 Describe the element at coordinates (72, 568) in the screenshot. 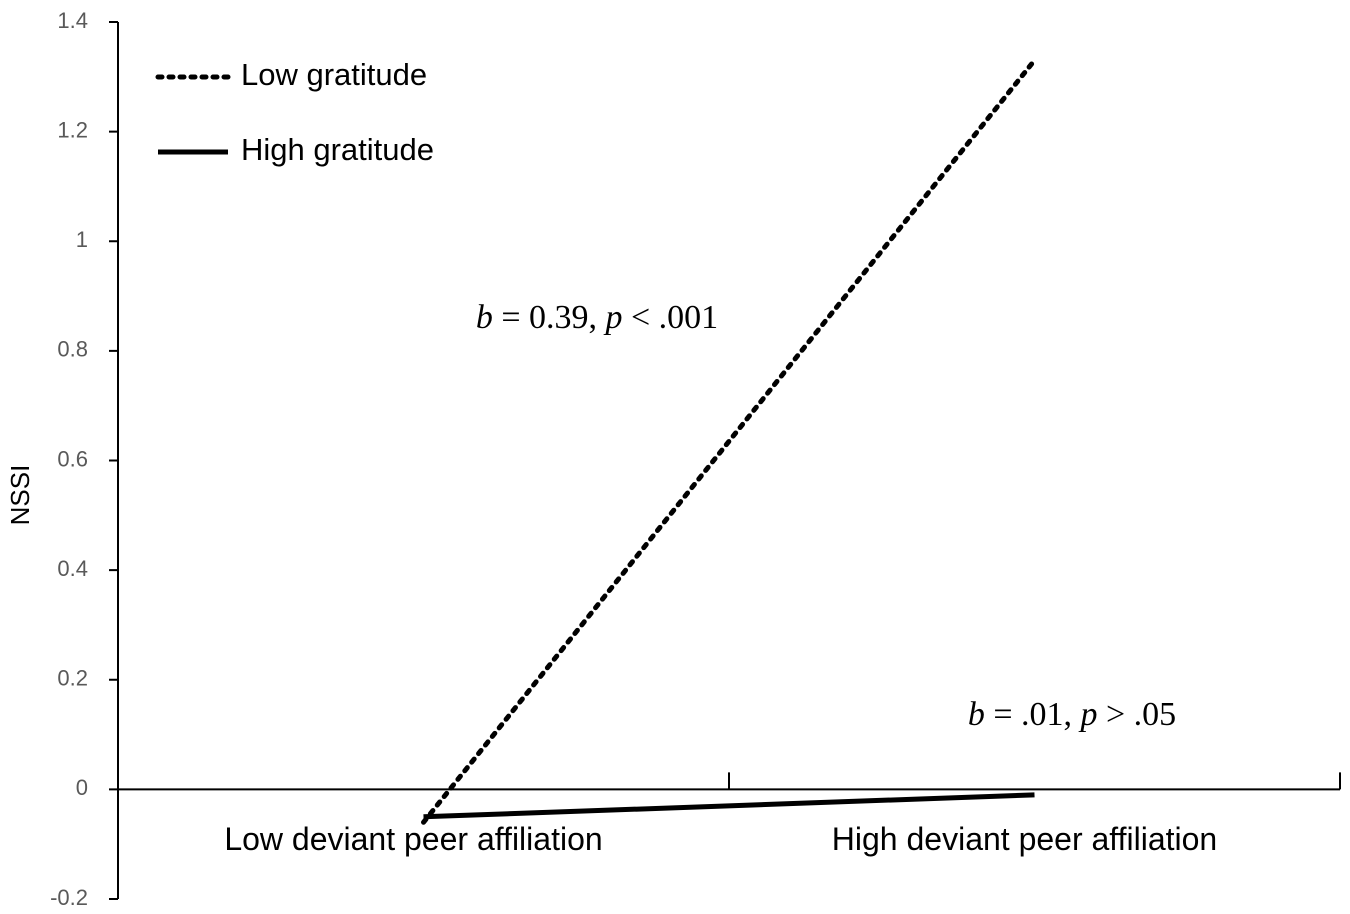

I see `y-tick-label: 0.4` at that location.